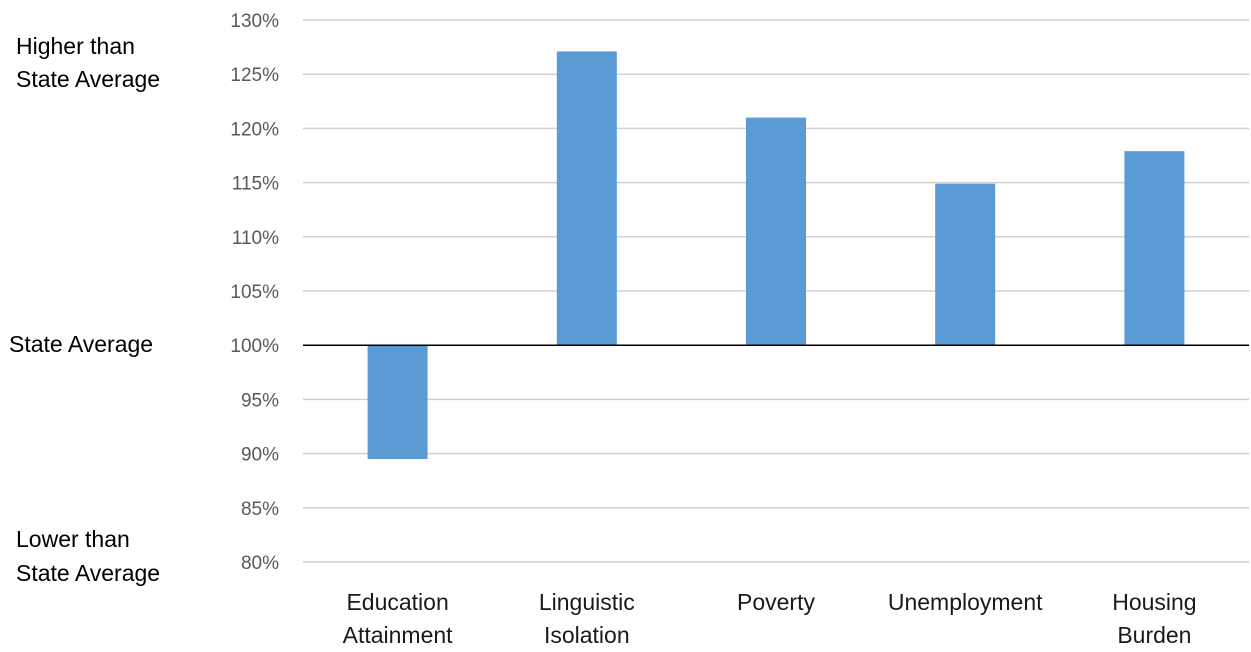  What do you see at coordinates (254, 129) in the screenshot?
I see `y-tick-label-120: 120%` at bounding box center [254, 129].